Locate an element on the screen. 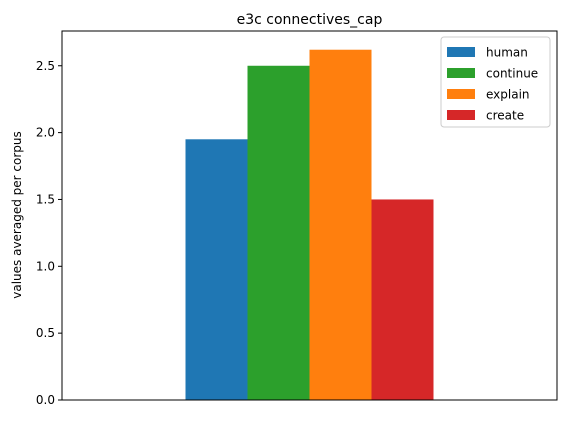 The width and height of the screenshot is (567, 422). y-tick-label: 1.0 is located at coordinates (45, 266).